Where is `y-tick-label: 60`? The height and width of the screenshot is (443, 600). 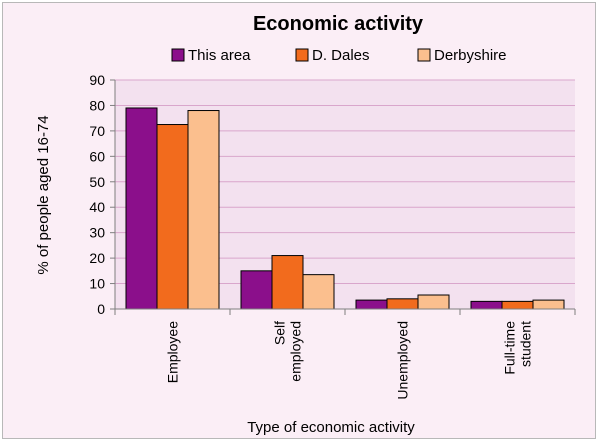
y-tick-label: 60 is located at coordinates (97, 156).